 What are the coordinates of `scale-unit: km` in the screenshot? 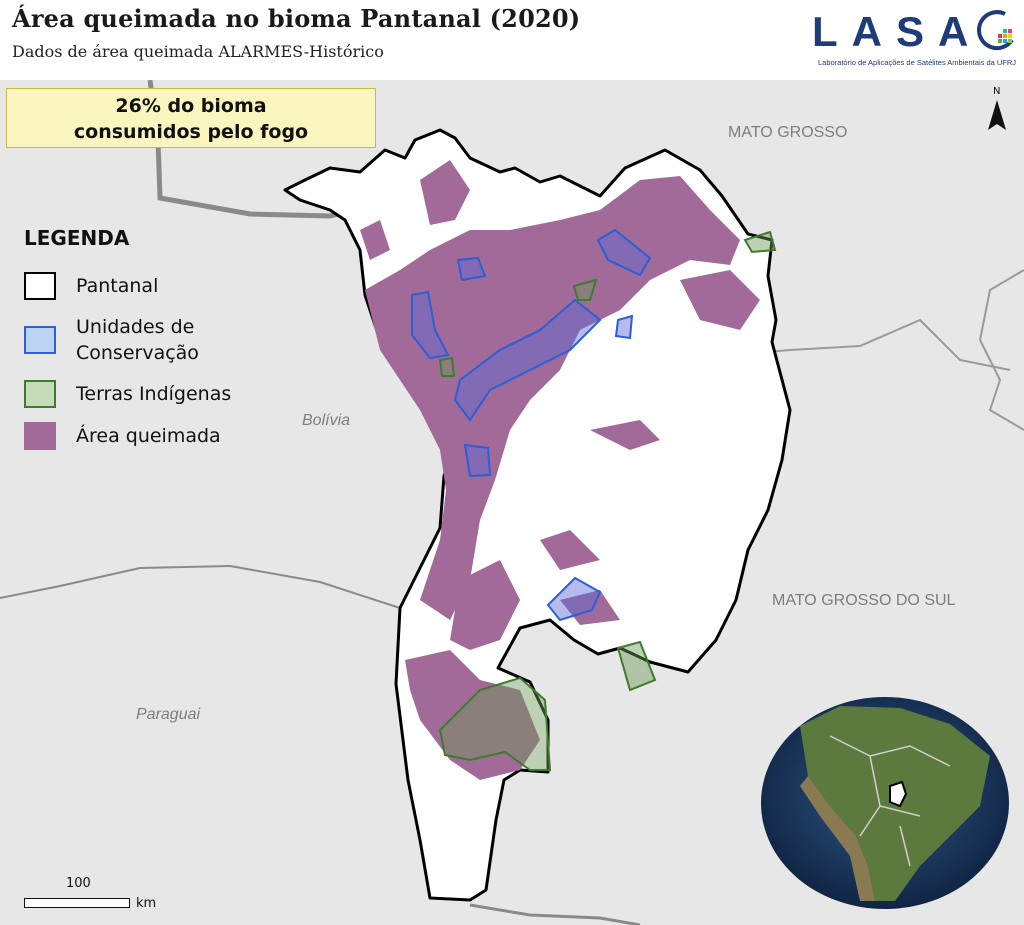 It's located at (146, 903).